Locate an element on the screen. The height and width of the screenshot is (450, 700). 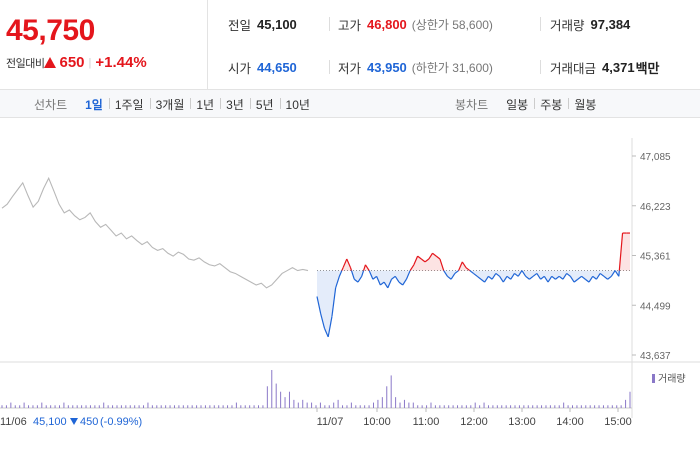
x-tick-label: 14:00 is located at coordinates (570, 422).